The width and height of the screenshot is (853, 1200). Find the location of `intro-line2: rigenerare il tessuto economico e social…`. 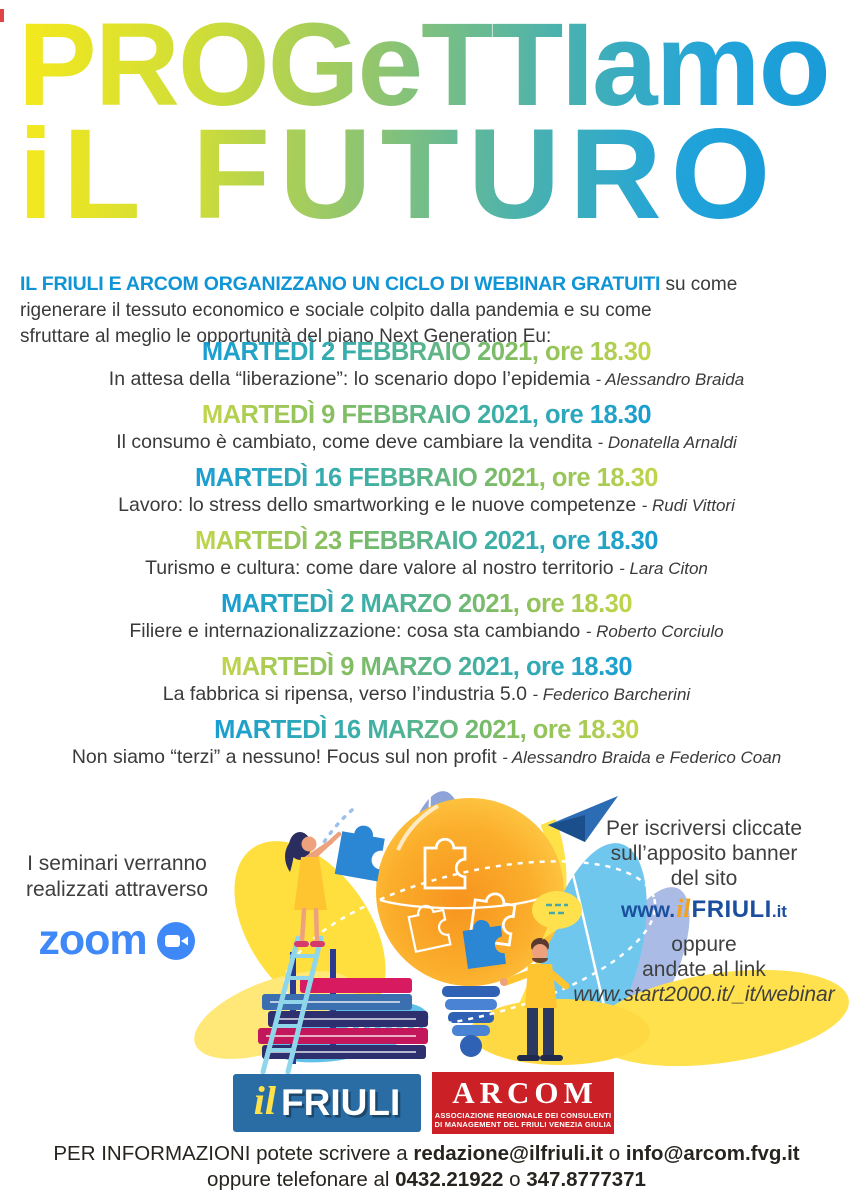

intro-line2: rigenerare il tessuto economico e social… is located at coordinates (336, 310).